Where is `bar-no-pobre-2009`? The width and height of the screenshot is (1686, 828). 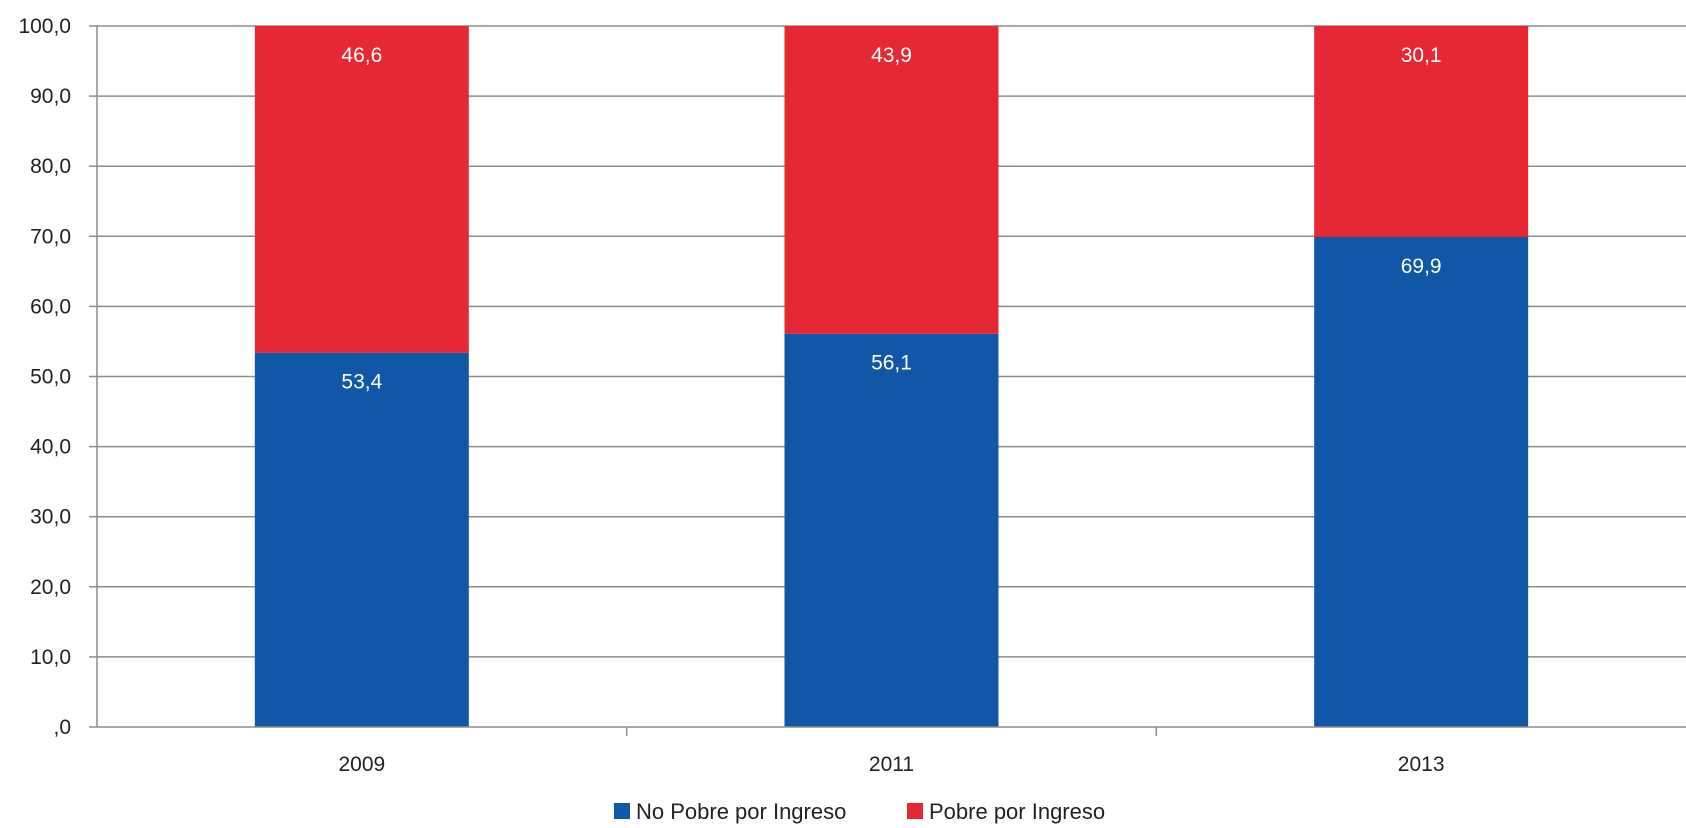
bar-no-pobre-2009 is located at coordinates (361, 539).